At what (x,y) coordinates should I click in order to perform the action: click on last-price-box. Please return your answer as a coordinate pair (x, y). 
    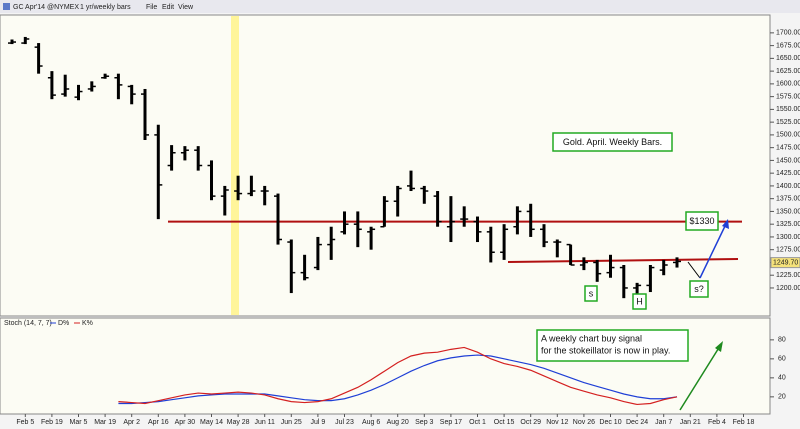
    Looking at the image, I should click on (785, 263).